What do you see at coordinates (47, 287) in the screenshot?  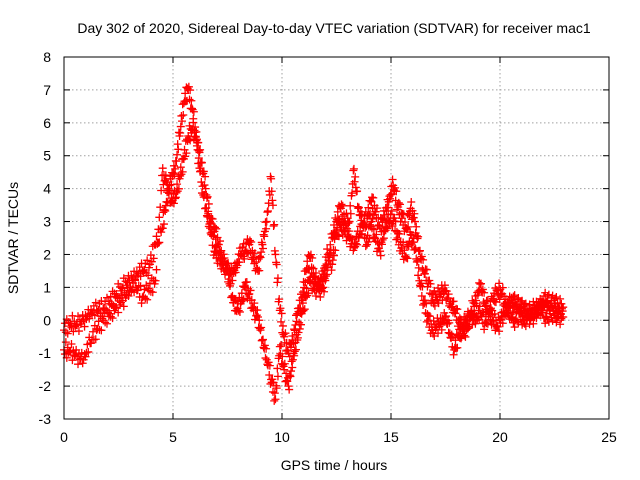 I see `y-tick-label: 1` at bounding box center [47, 287].